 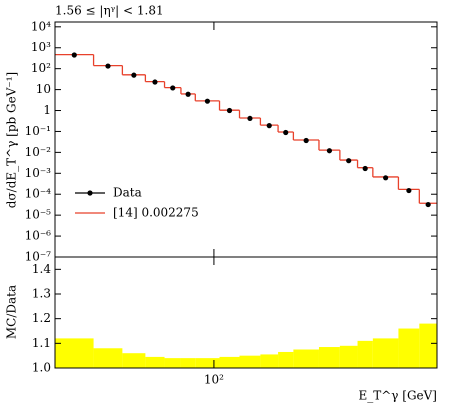 What do you see at coordinates (38, 173) in the screenshot?
I see `y-tick-label: 10⁻³` at bounding box center [38, 173].